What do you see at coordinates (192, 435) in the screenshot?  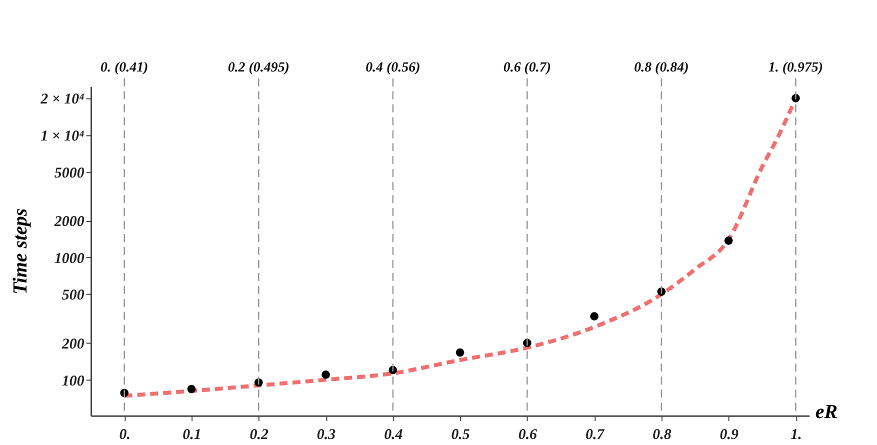 I see `x-tick-label: 0.1` at bounding box center [192, 435].